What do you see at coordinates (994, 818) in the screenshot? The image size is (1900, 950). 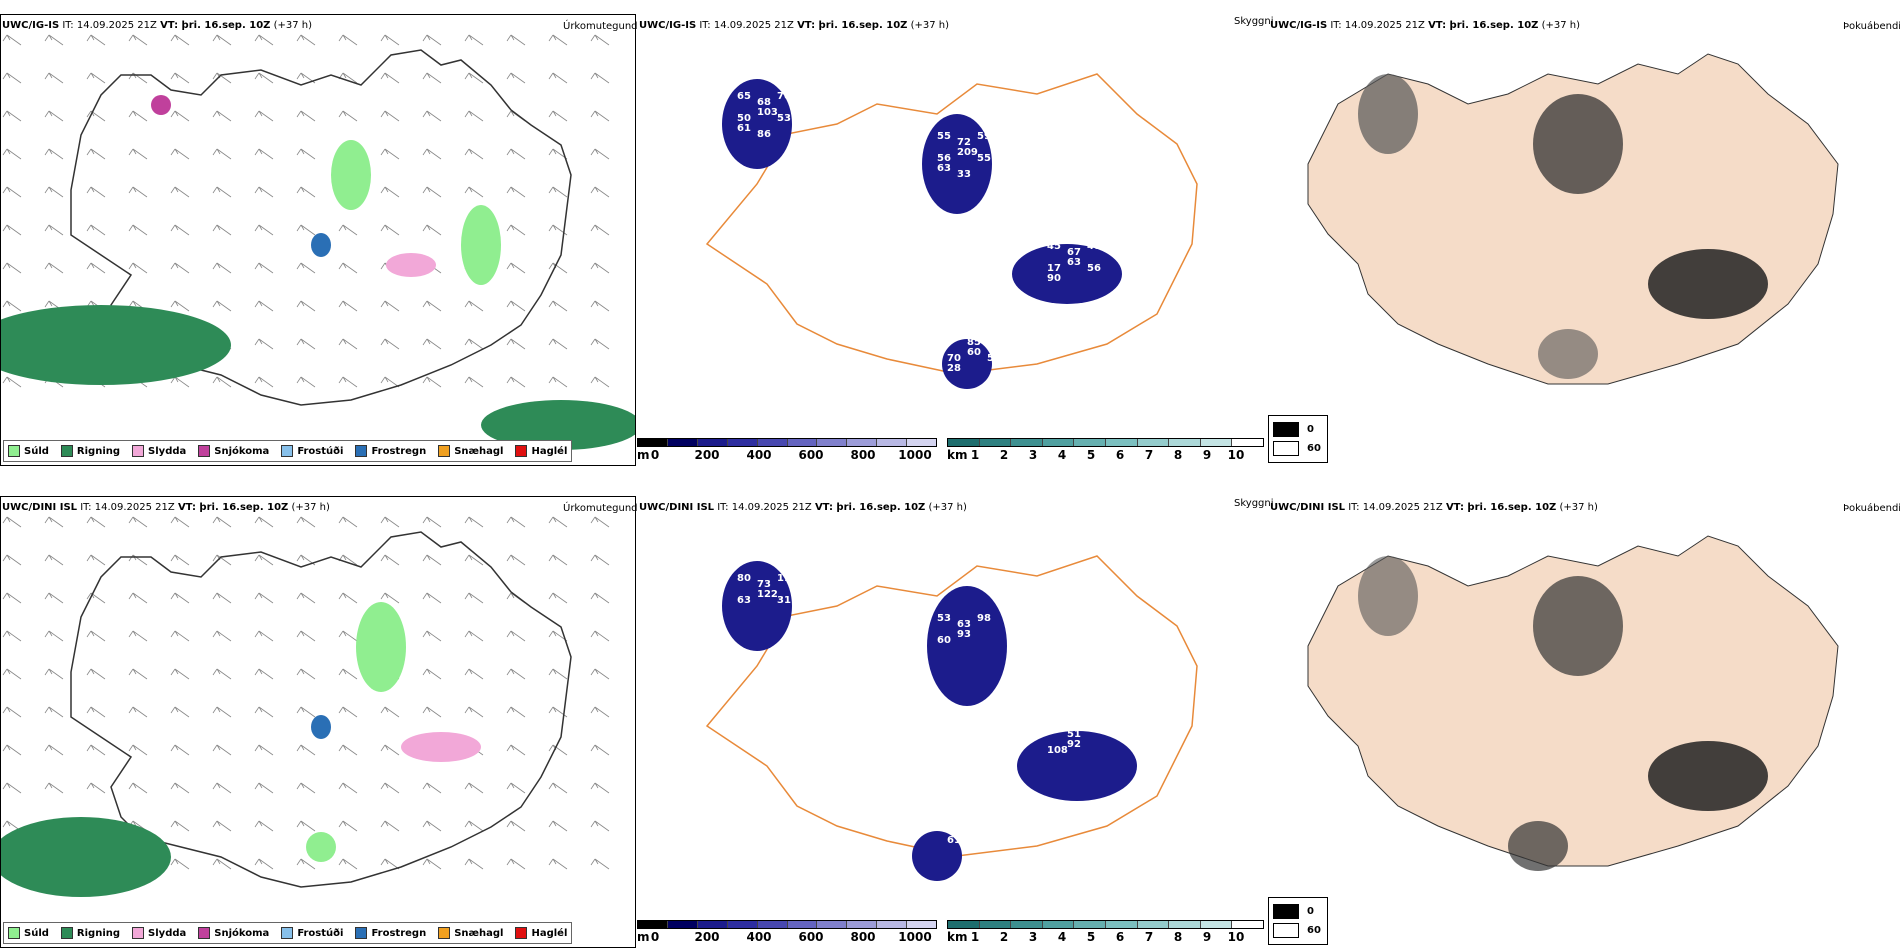 I see `ceiling-value-label: 72` at bounding box center [994, 818].